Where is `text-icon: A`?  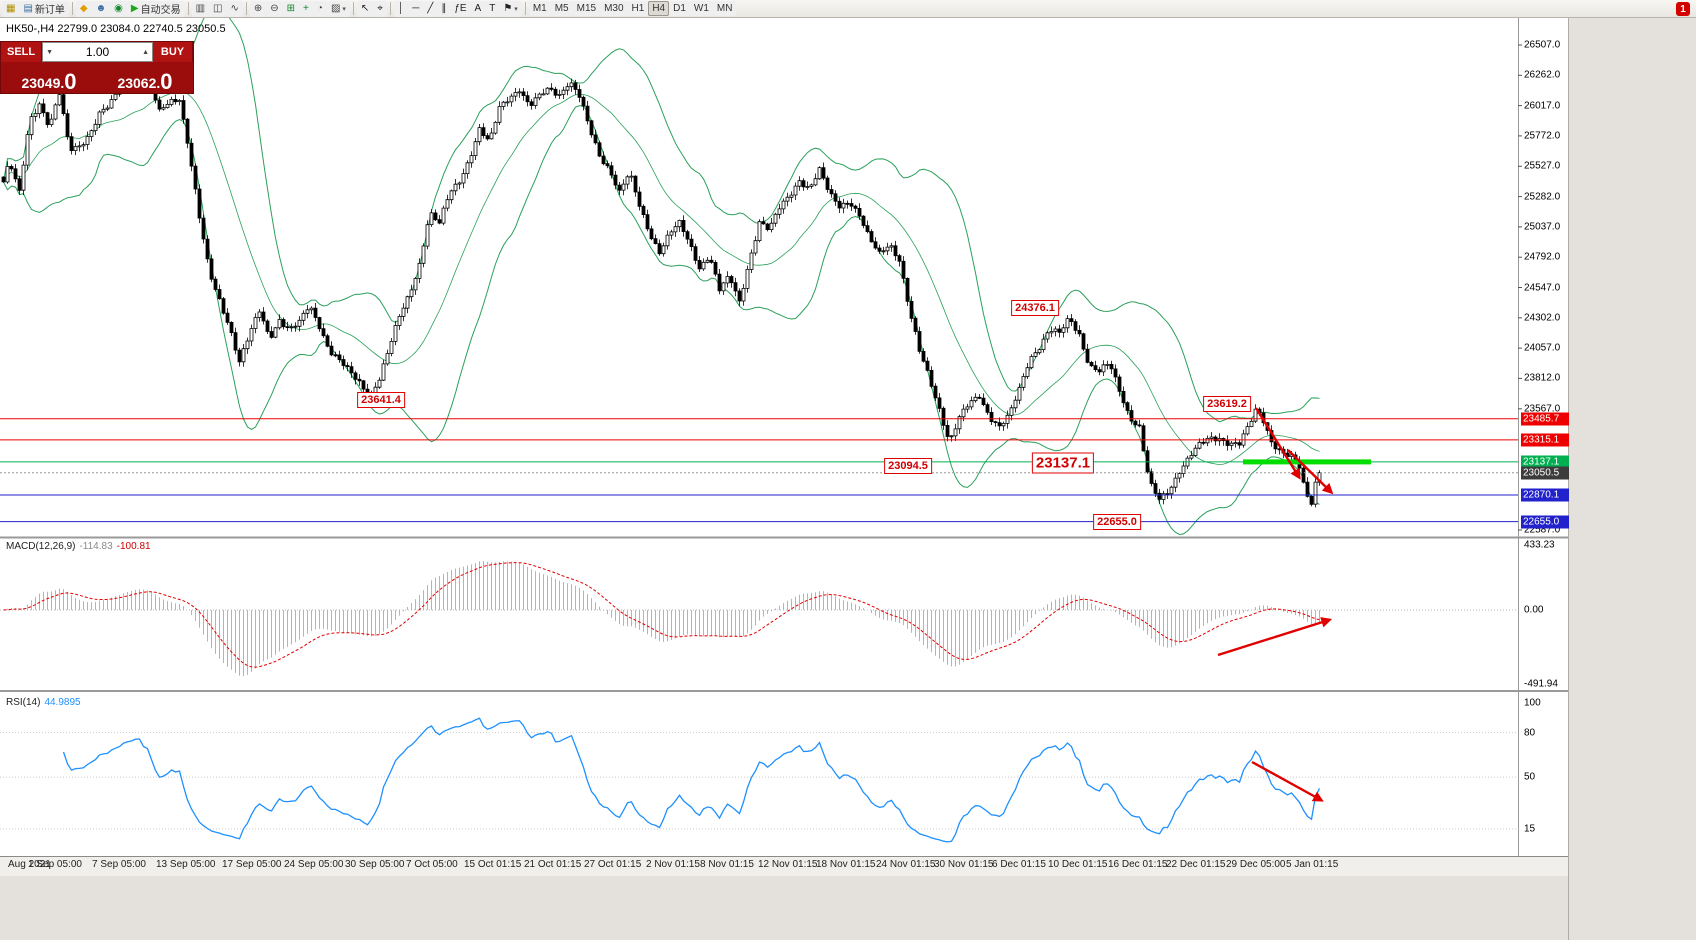
text-icon: A is located at coordinates (478, 8).